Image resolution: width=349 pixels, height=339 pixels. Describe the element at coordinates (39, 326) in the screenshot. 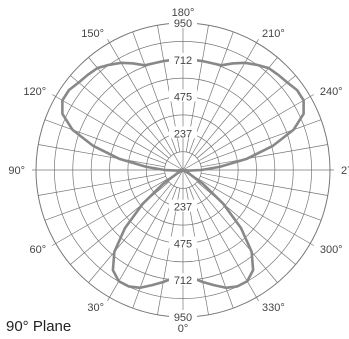

I see `chart-title: 90° Plane` at that location.